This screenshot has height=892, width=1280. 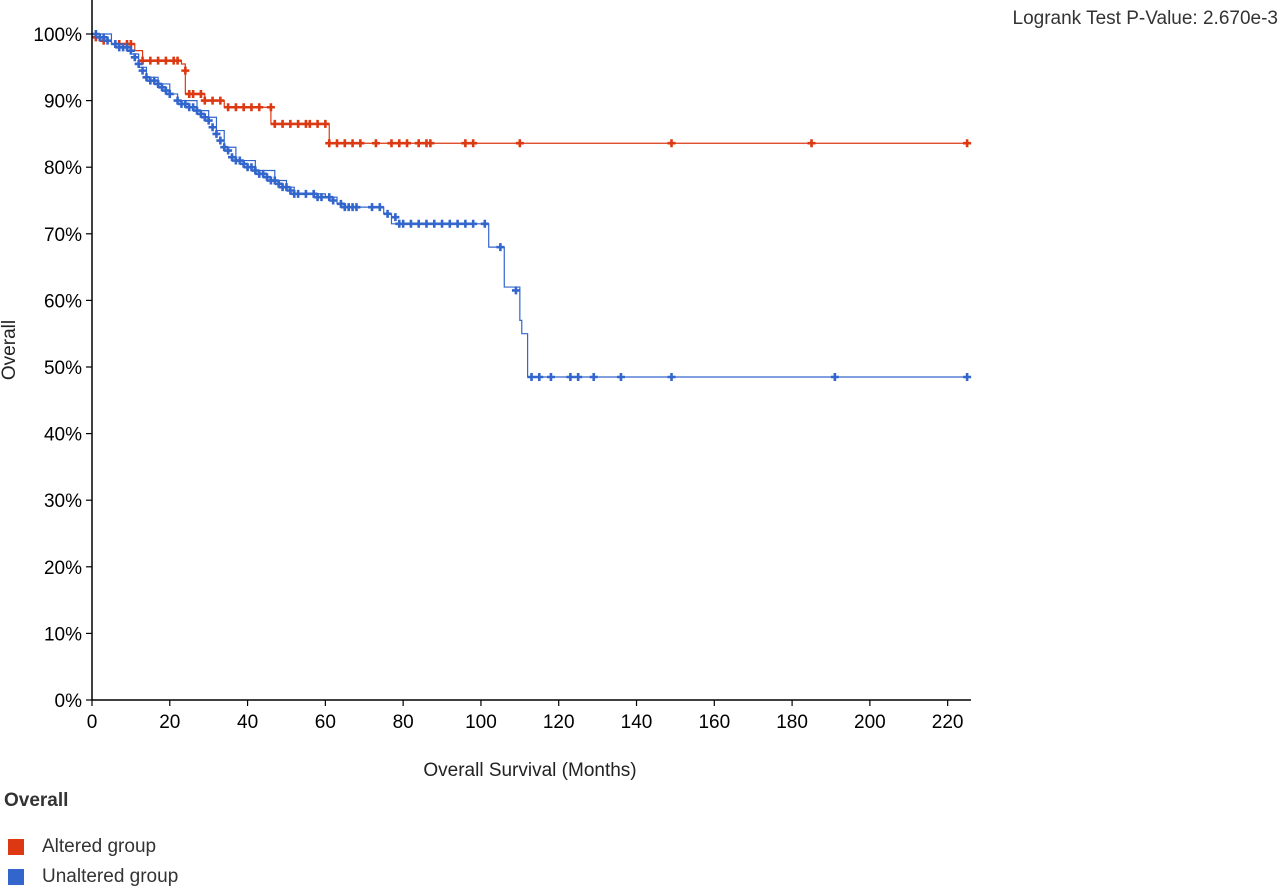 I want to click on legend-label-unaltered: Unaltered group, so click(x=110, y=876).